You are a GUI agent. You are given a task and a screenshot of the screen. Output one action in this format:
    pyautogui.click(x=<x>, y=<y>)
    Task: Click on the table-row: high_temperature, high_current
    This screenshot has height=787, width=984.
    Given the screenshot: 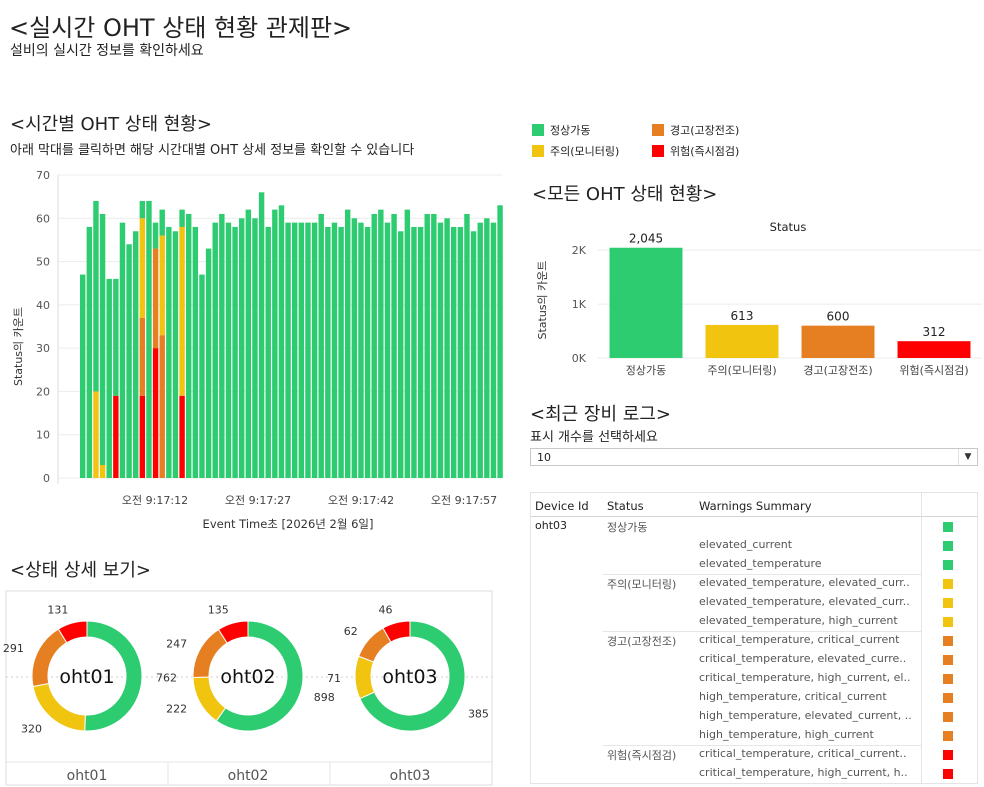 What is the action you would take?
    pyautogui.click(x=754, y=735)
    